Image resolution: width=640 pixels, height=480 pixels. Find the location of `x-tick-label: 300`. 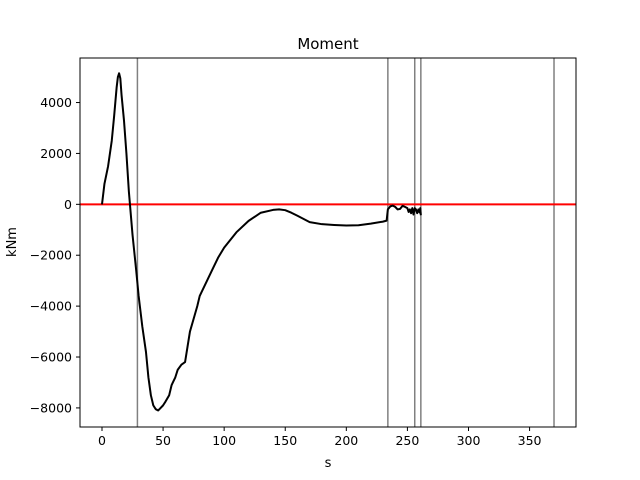

x-tick-label: 300 is located at coordinates (469, 440).